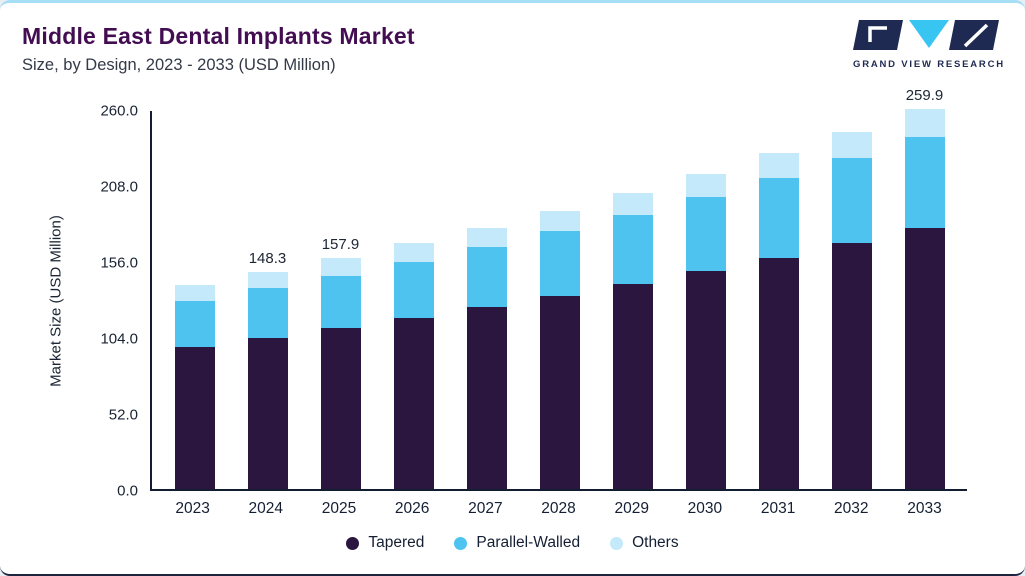 The image size is (1025, 576). What do you see at coordinates (340, 245) in the screenshot?
I see `bar-value-label: 157.9` at bounding box center [340, 245].